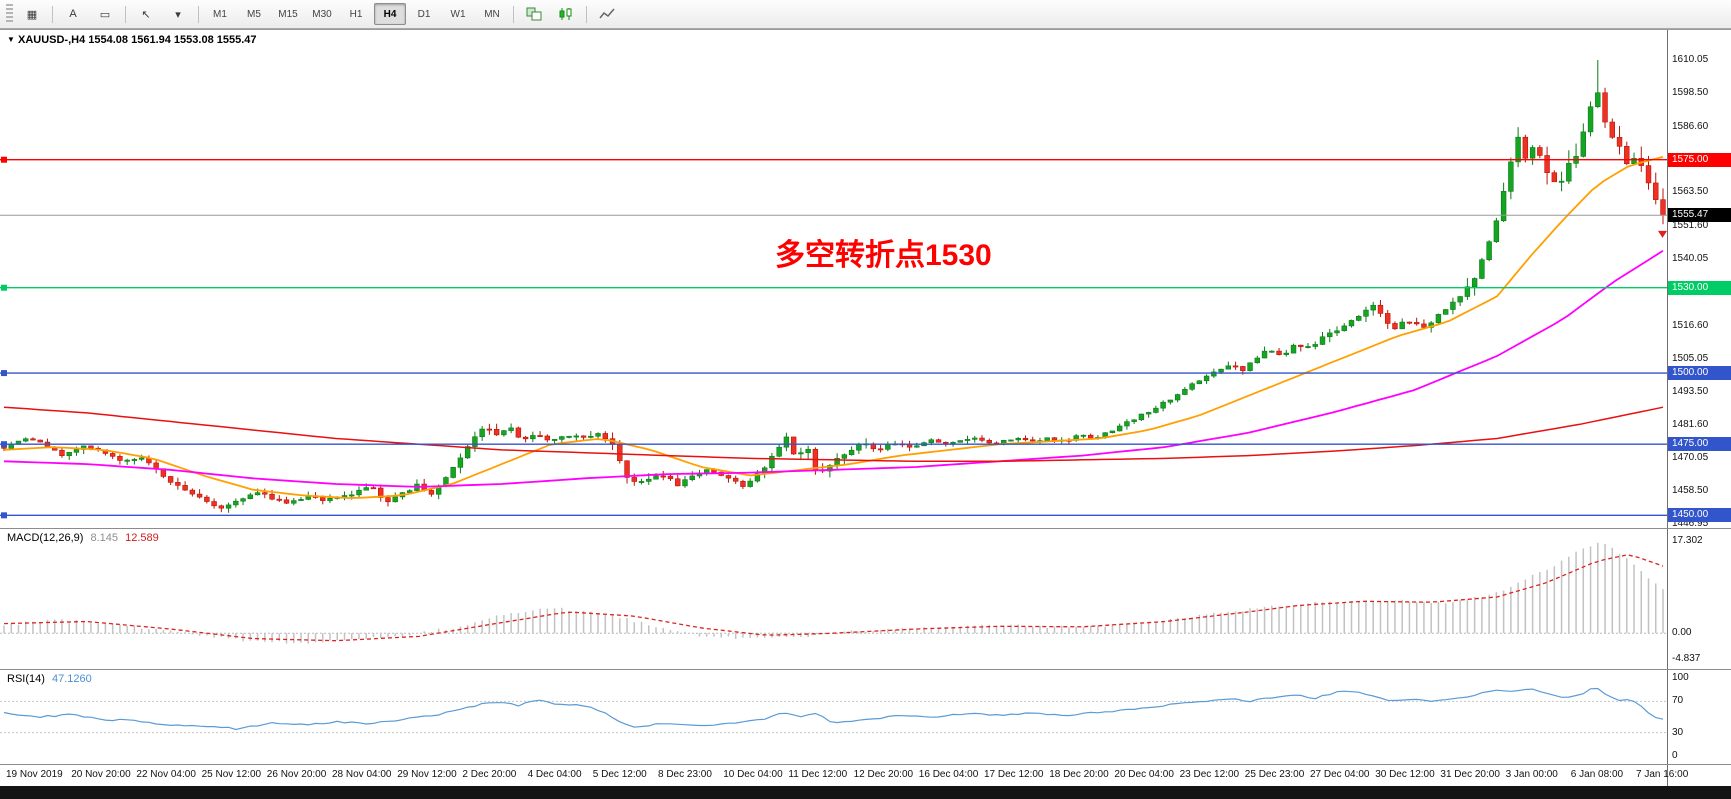 Image resolution: width=1731 pixels, height=799 pixels. What do you see at coordinates (362, 774) in the screenshot?
I see `time-label: 28 Nov 04:00` at bounding box center [362, 774].